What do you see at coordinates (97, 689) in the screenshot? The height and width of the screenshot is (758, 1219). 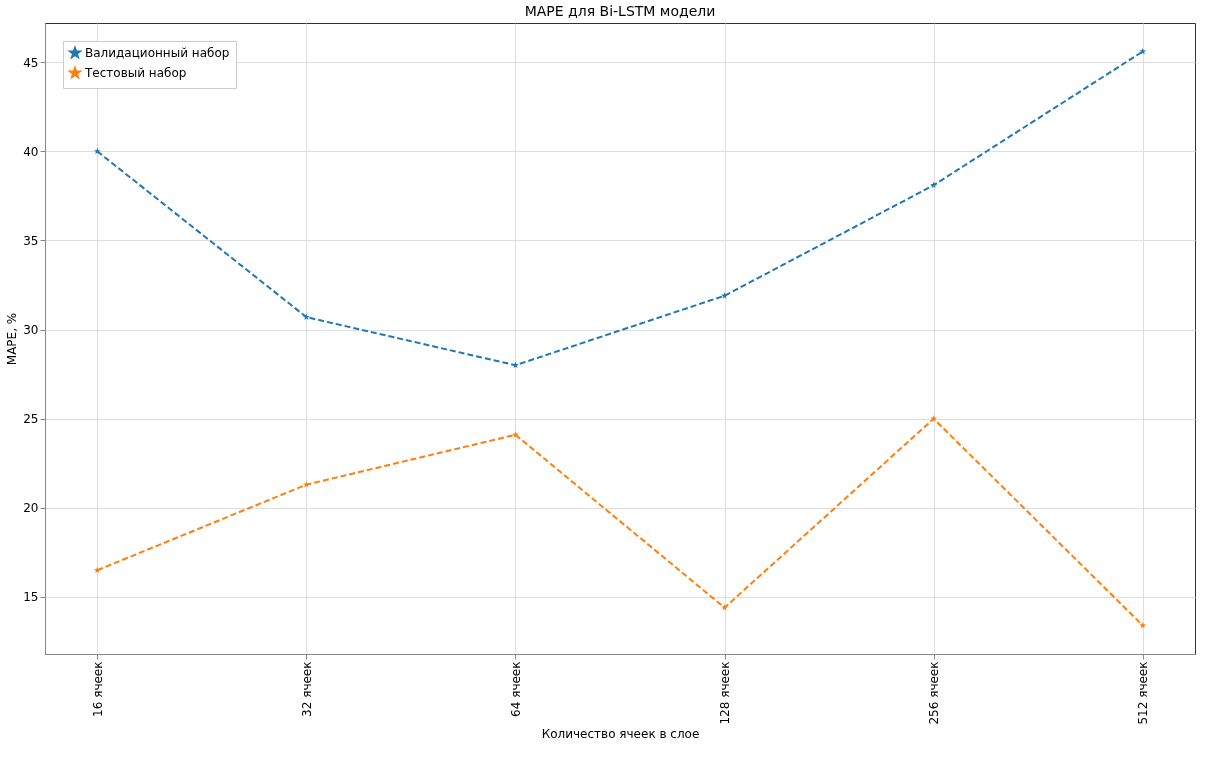 I see `x-tick-label: 16 ячеек` at bounding box center [97, 689].